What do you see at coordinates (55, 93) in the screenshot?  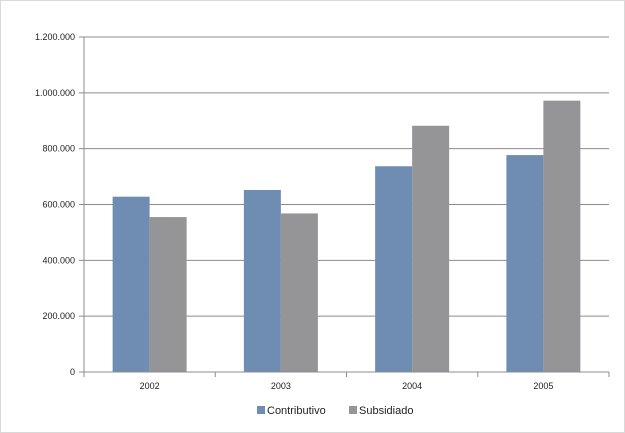 I see `y-tick-label: 1.000.000` at bounding box center [55, 93].